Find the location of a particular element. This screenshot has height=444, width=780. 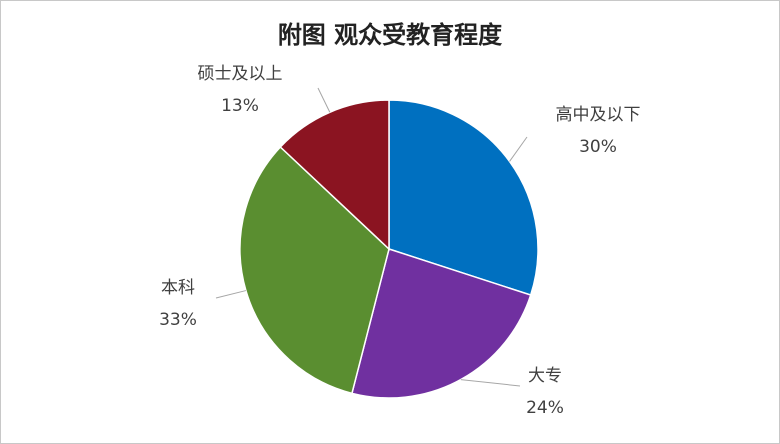

slice-value-label: 33% is located at coordinates (178, 320).